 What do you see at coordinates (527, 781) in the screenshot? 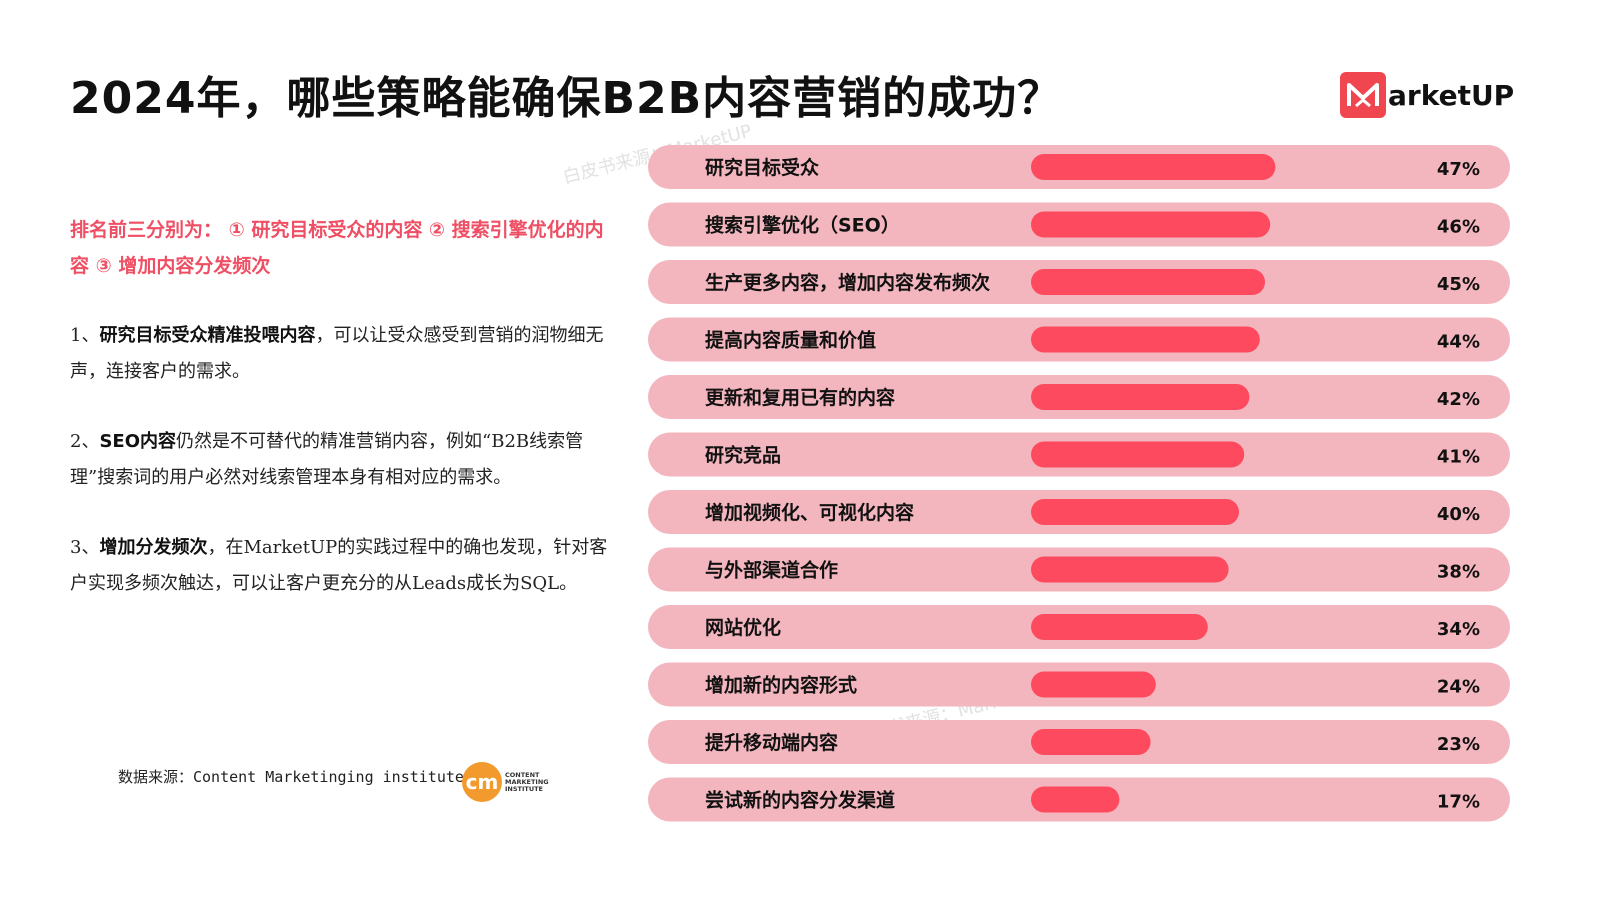
I see `cmi-logo-text: CONTENT MARKETING INSTITUTE` at bounding box center [527, 781].